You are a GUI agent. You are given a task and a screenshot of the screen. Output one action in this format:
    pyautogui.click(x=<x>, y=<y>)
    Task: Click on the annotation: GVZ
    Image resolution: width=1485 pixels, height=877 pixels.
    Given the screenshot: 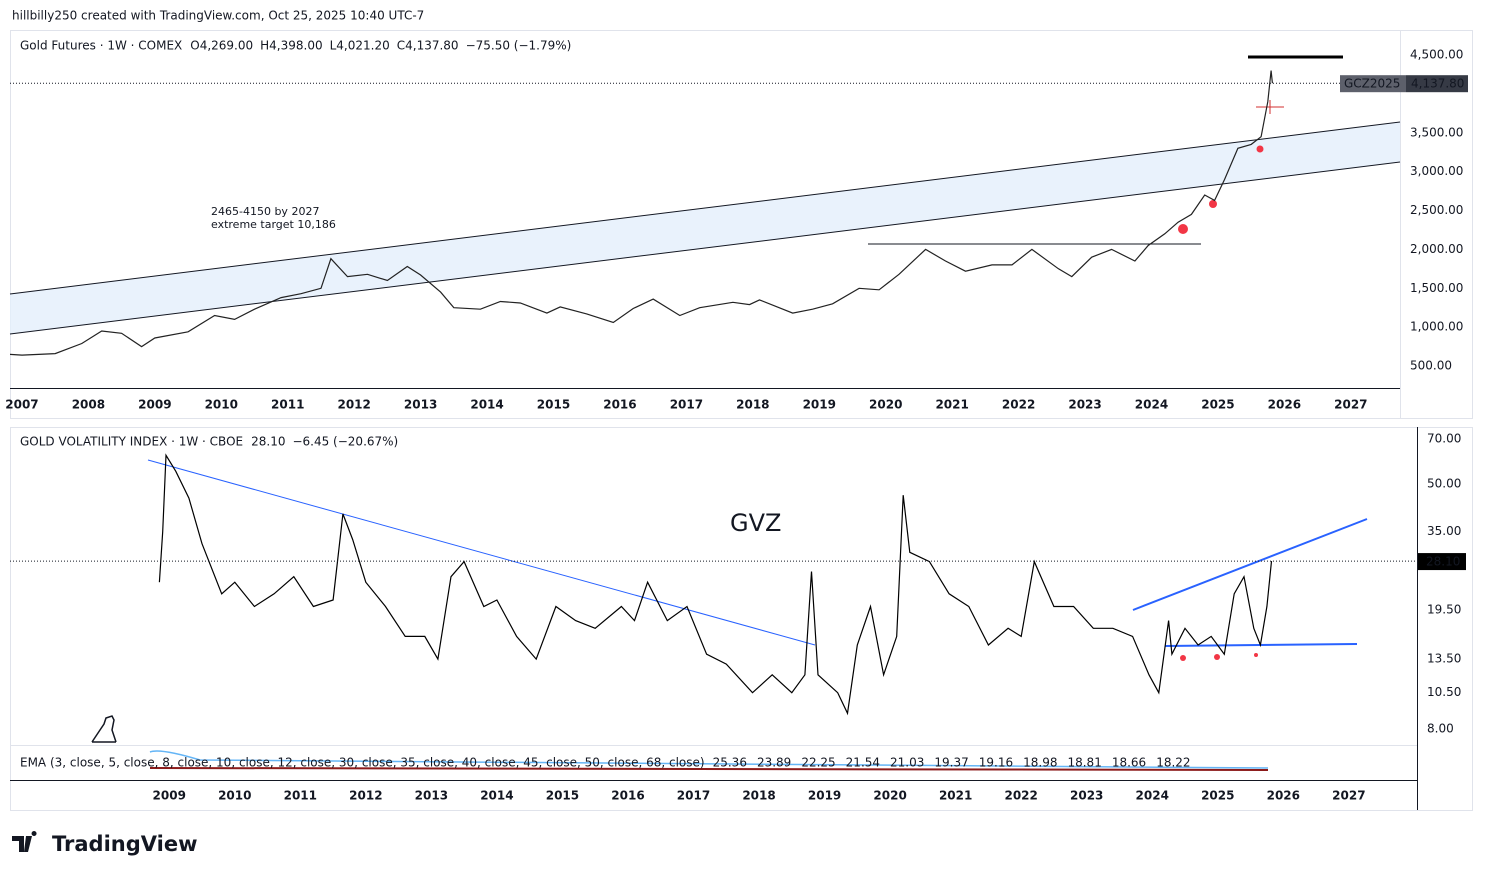 What is the action you would take?
    pyautogui.click(x=755, y=523)
    